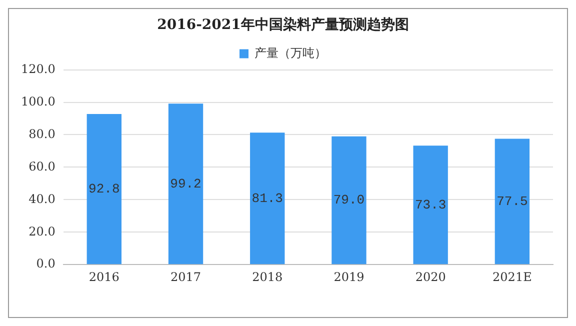 The image size is (576, 326). I want to click on y-tick-label: 80.0, so click(42, 133).